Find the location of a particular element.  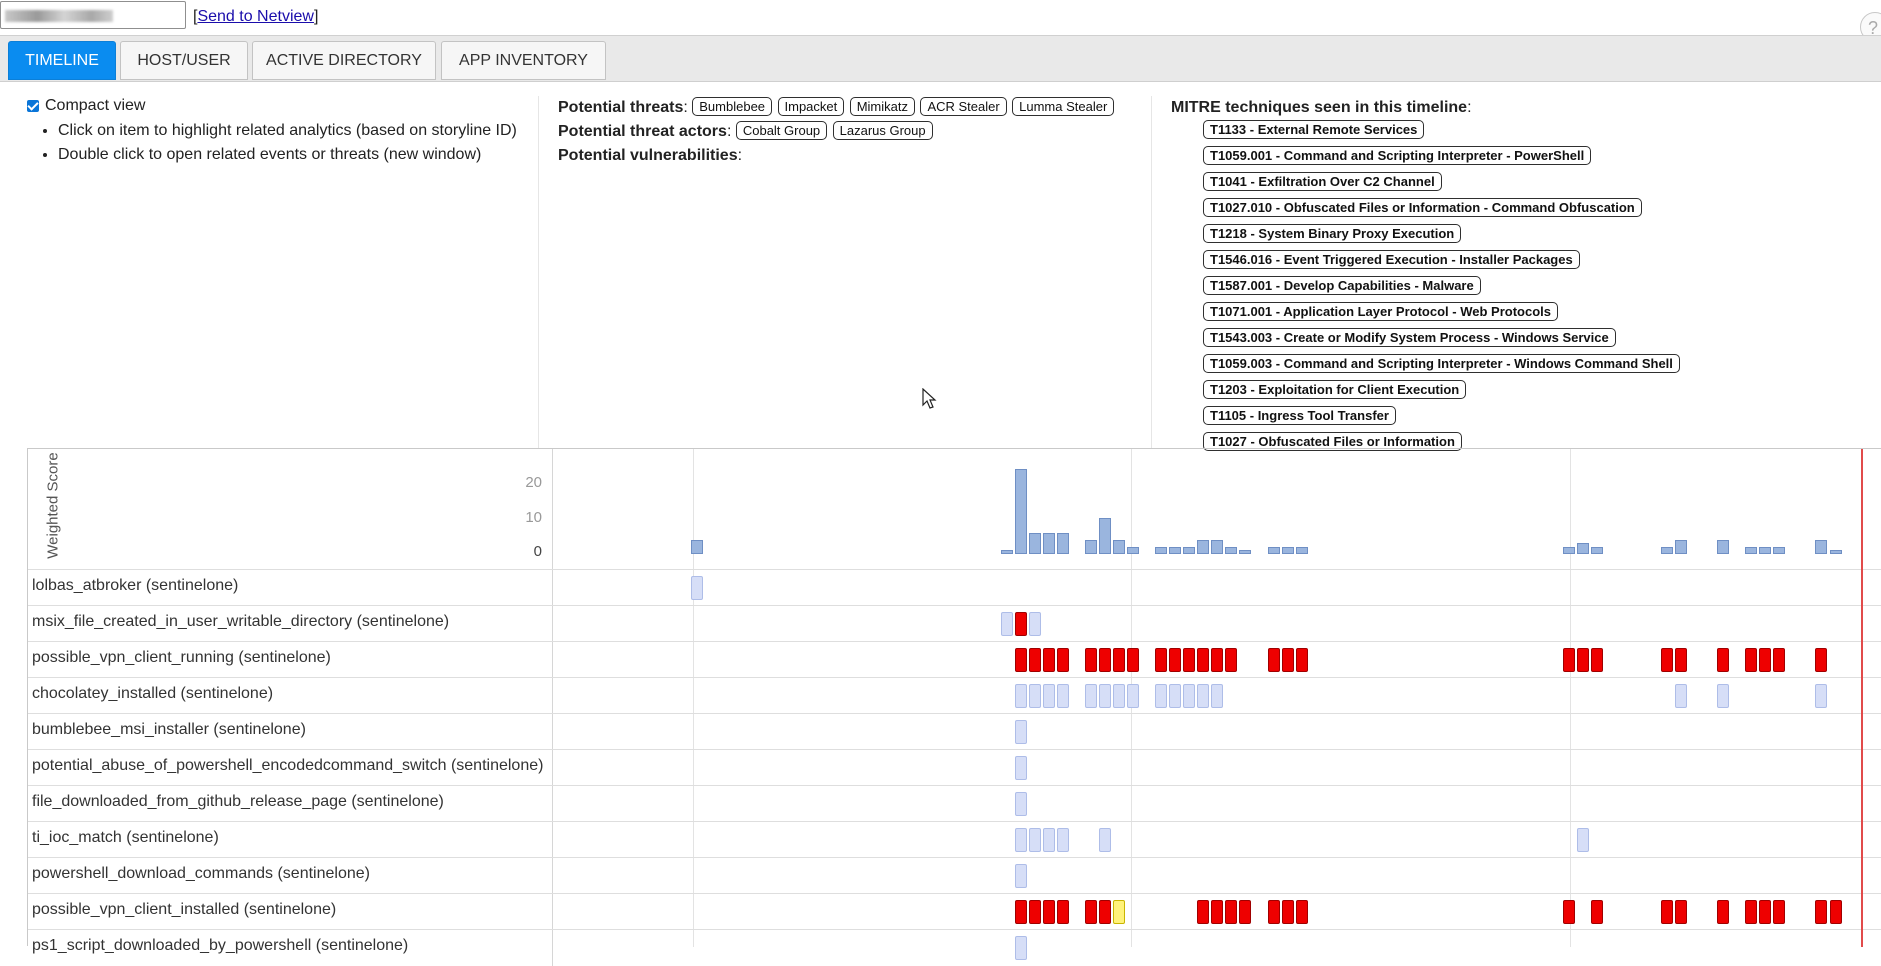

threat-badge: Impacket is located at coordinates (811, 106).